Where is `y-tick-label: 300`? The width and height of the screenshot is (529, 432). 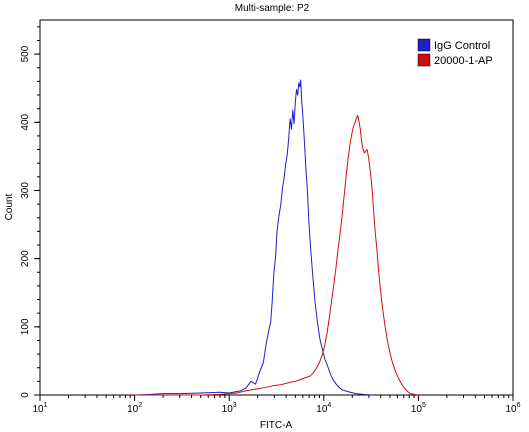 y-tick-label: 300 is located at coordinates (25, 190).